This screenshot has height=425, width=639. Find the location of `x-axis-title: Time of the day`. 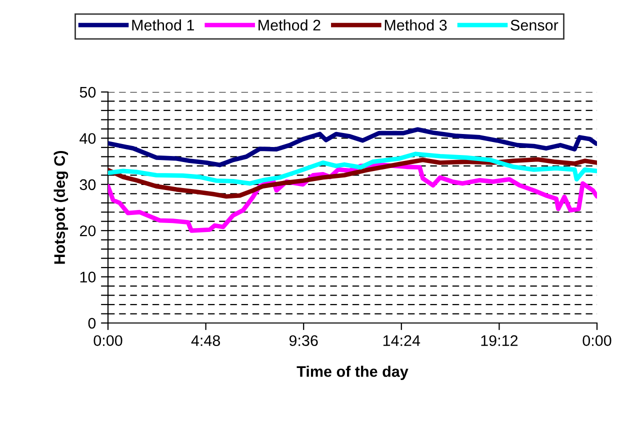

x-axis-title: Time of the day is located at coordinates (352, 373).